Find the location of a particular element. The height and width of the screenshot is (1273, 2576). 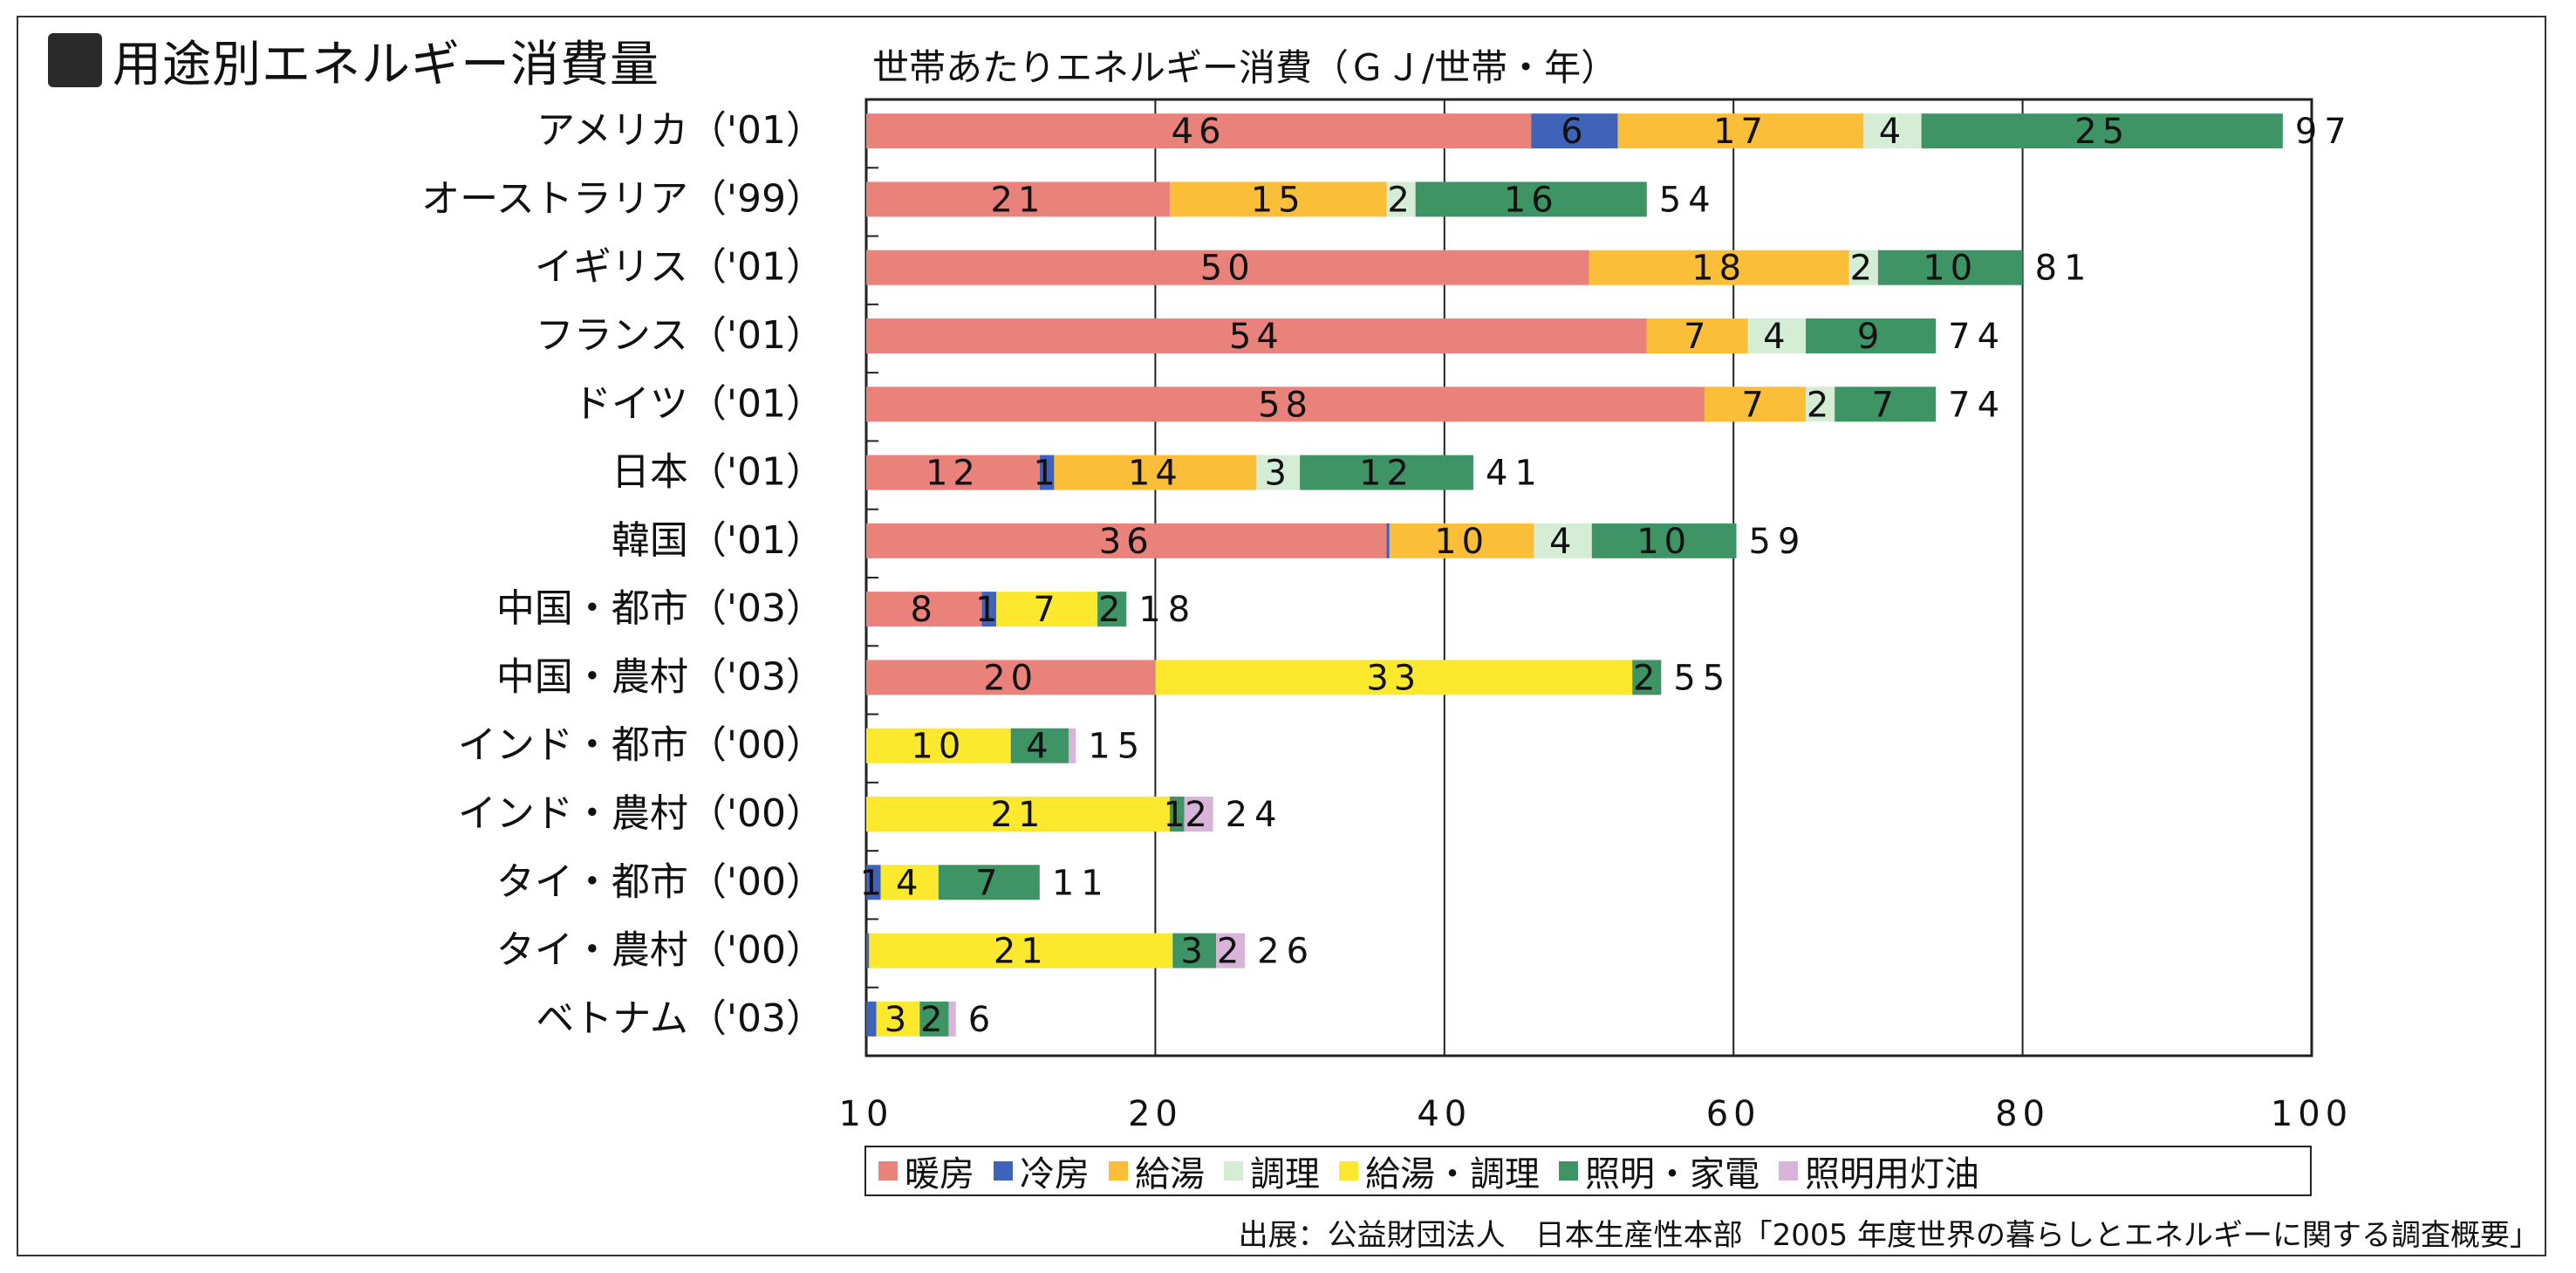

segment-value-label: 36 is located at coordinates (1126, 542).